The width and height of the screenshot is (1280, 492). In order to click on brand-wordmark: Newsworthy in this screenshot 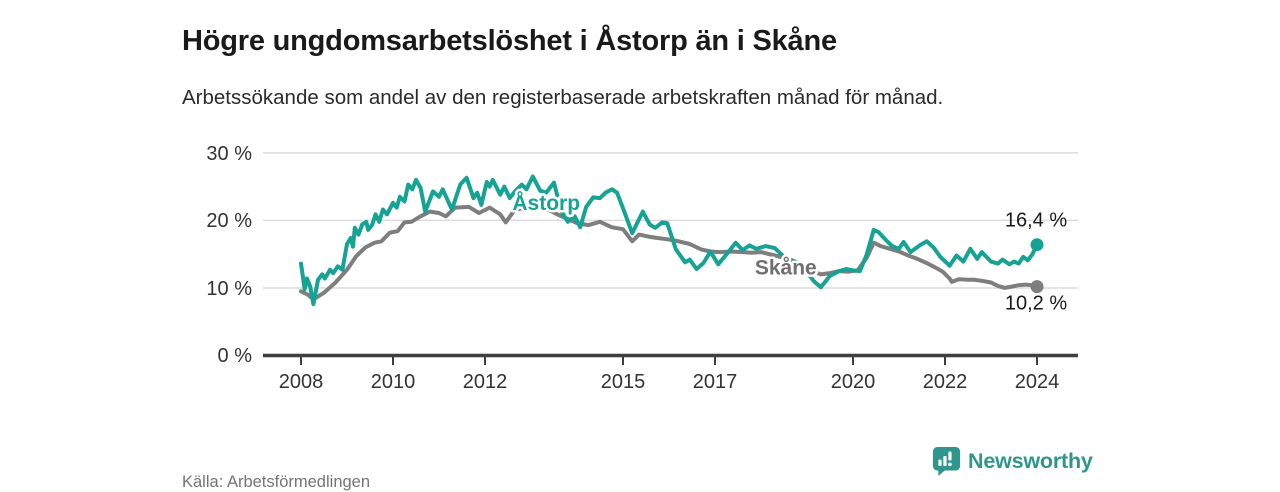, I will do `click(1030, 460)`.